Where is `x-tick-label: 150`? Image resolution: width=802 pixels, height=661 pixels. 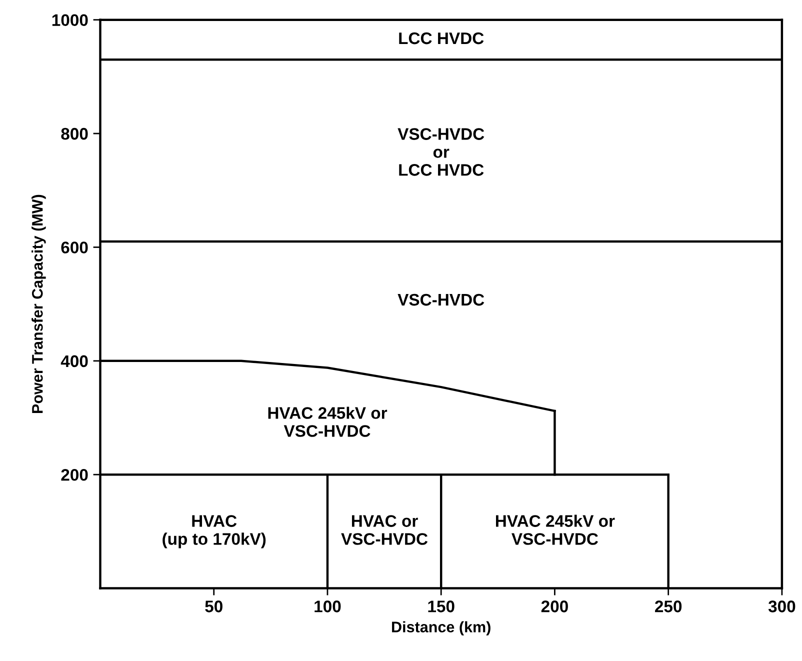
x-tick-label: 150 is located at coordinates (441, 606).